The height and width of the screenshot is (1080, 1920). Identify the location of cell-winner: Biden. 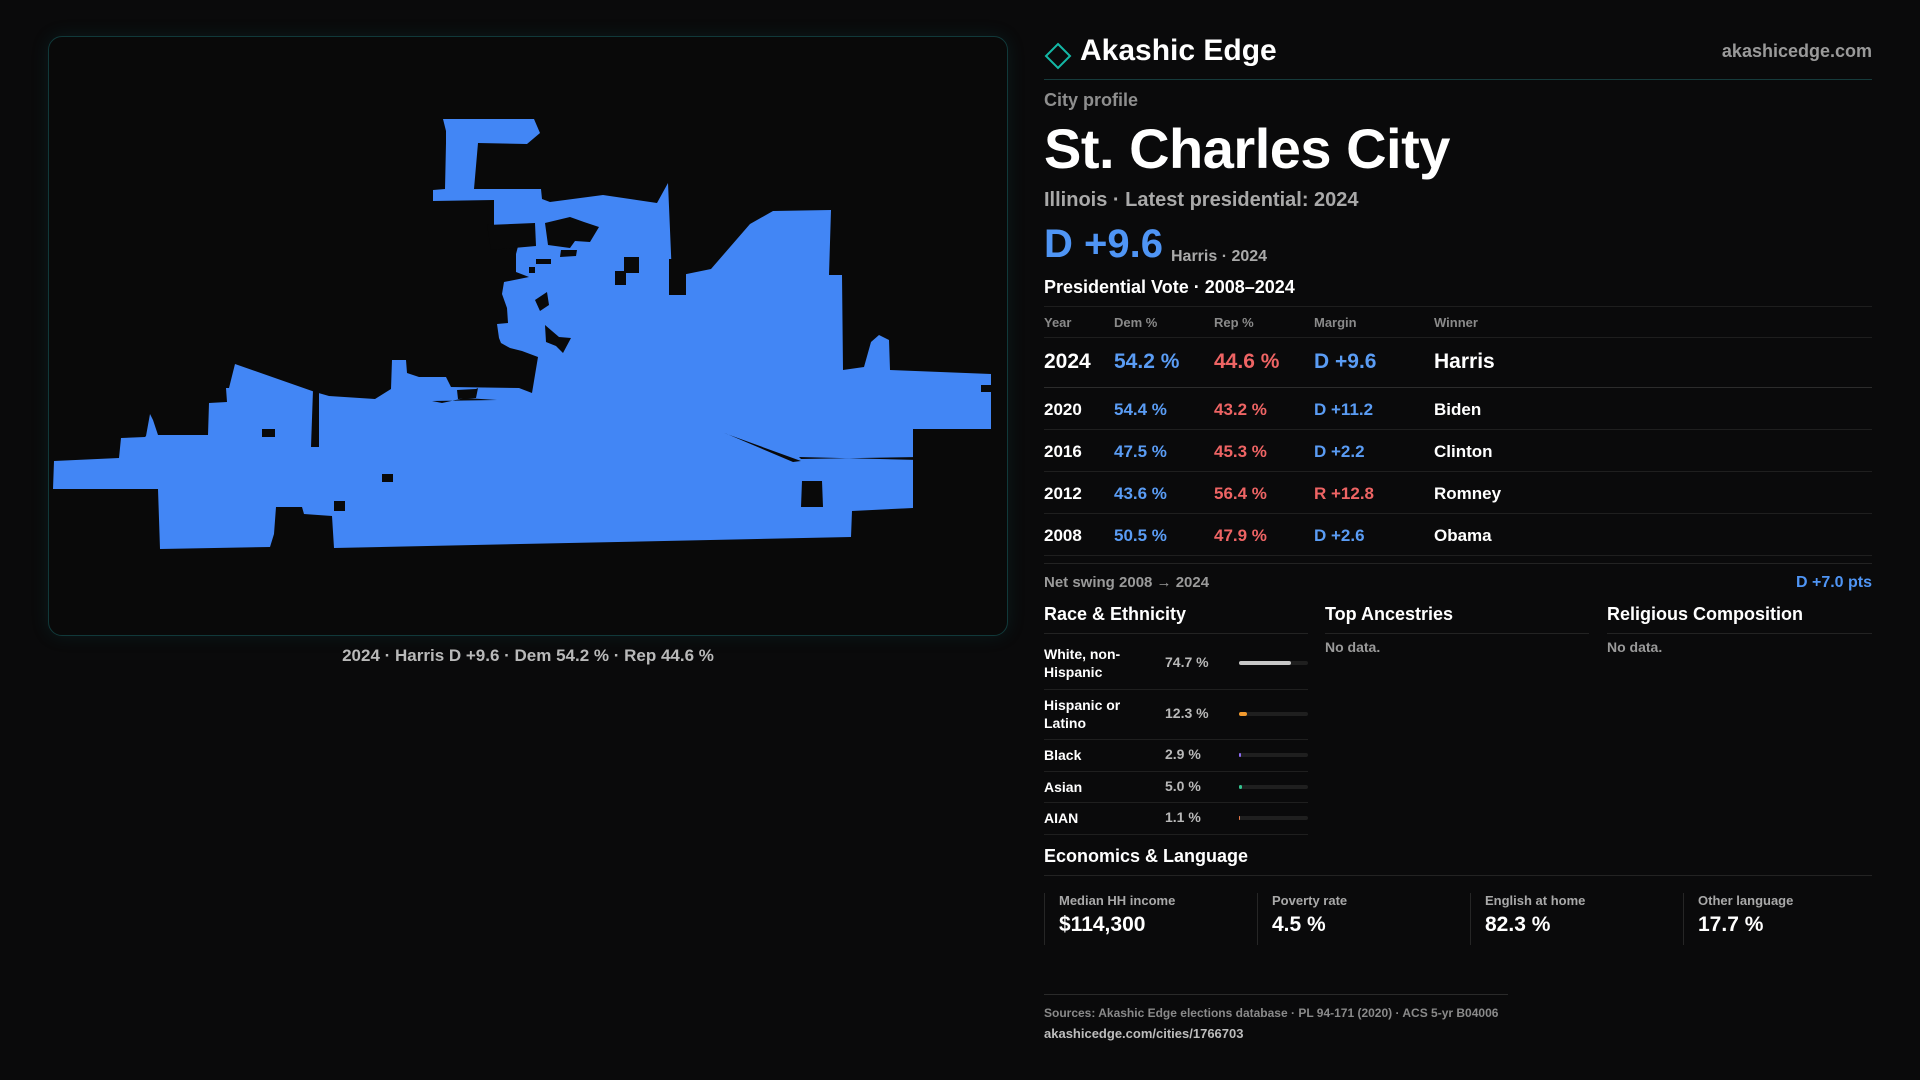
(1458, 409).